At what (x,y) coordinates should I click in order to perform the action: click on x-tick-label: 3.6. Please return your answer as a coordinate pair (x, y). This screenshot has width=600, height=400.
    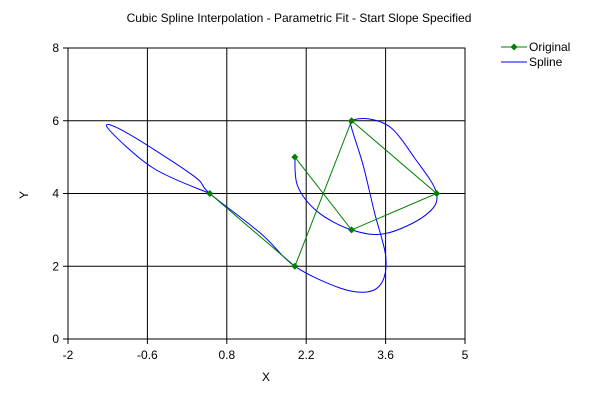
    Looking at the image, I should click on (385, 355).